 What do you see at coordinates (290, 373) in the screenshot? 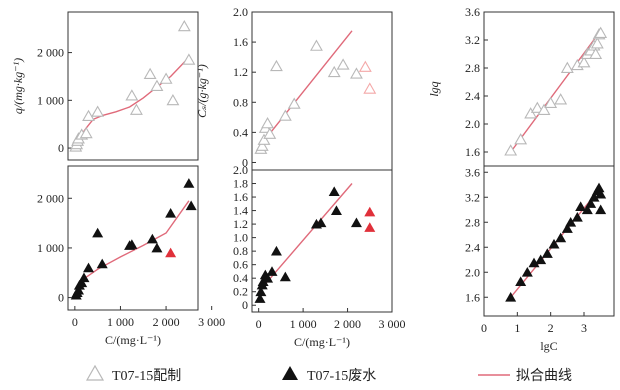
I see `legend-filled-triangle-marker` at bounding box center [290, 373].